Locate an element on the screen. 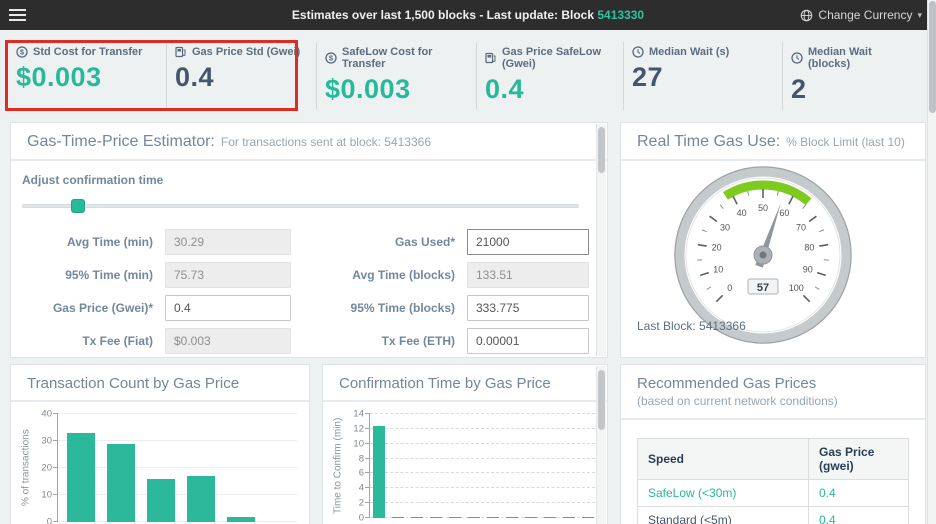 The image size is (936, 524). slider-track is located at coordinates (300, 206).